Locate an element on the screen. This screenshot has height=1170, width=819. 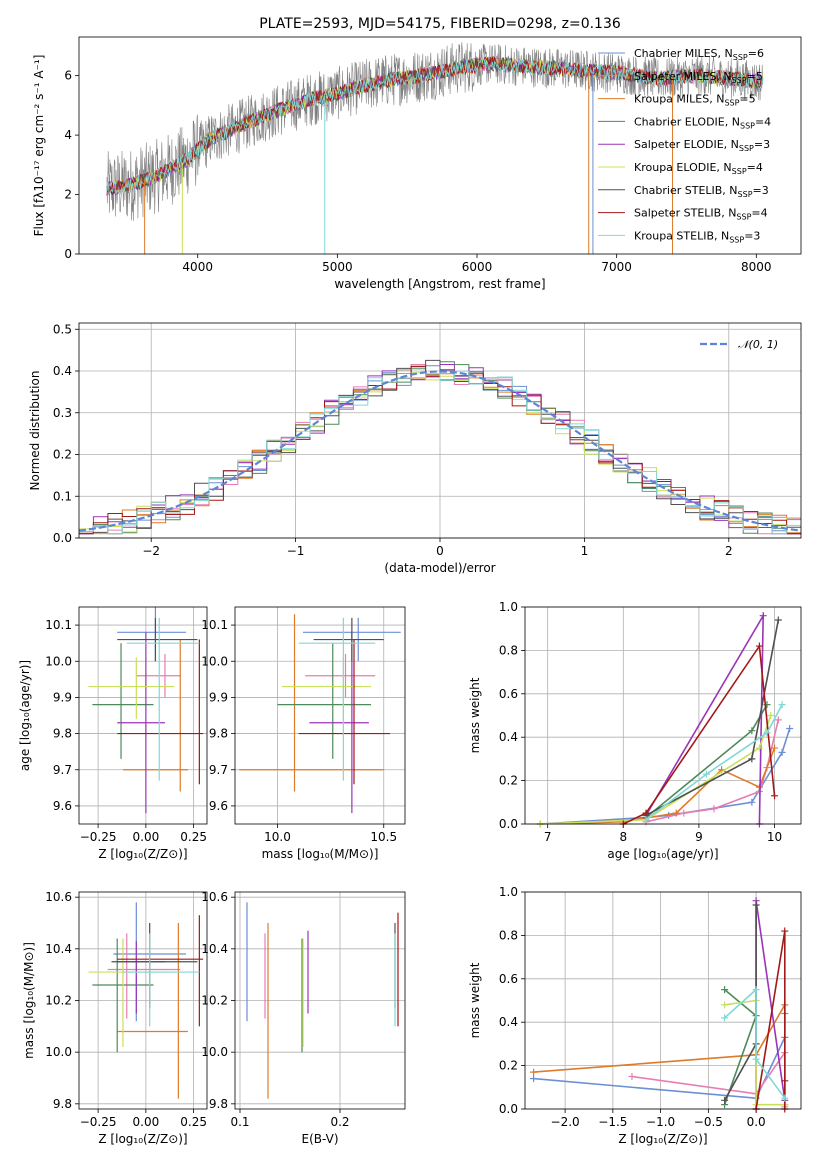
y-axis-label: age [log₁₀(age/yr)] is located at coordinates (25, 715).